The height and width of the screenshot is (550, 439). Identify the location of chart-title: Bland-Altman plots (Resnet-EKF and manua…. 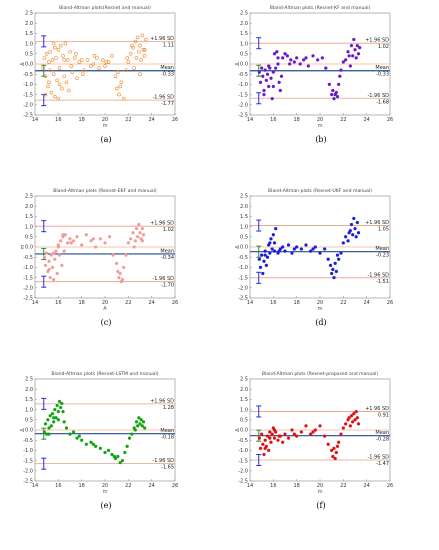
(105, 191).